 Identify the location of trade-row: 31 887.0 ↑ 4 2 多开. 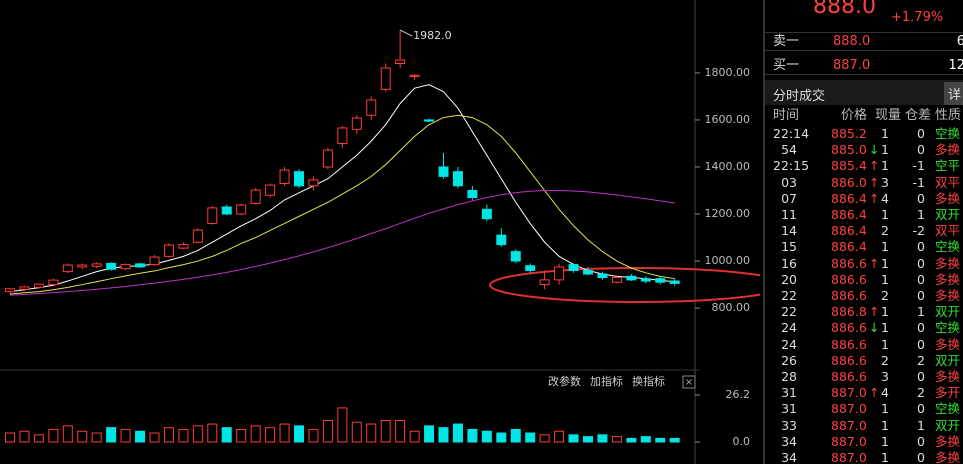
(864, 393).